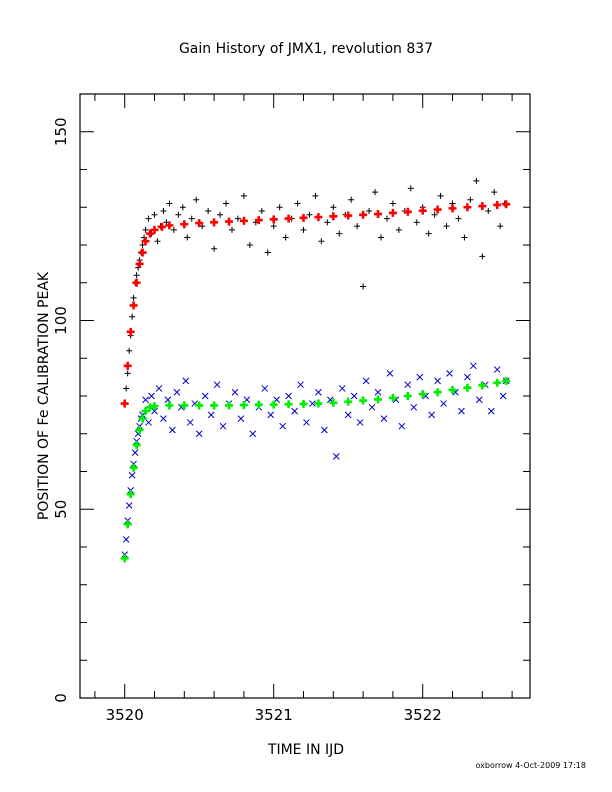 This screenshot has width=612, height=792. What do you see at coordinates (305, 750) in the screenshot?
I see `x-axis-label: TIME IN IJD` at bounding box center [305, 750].